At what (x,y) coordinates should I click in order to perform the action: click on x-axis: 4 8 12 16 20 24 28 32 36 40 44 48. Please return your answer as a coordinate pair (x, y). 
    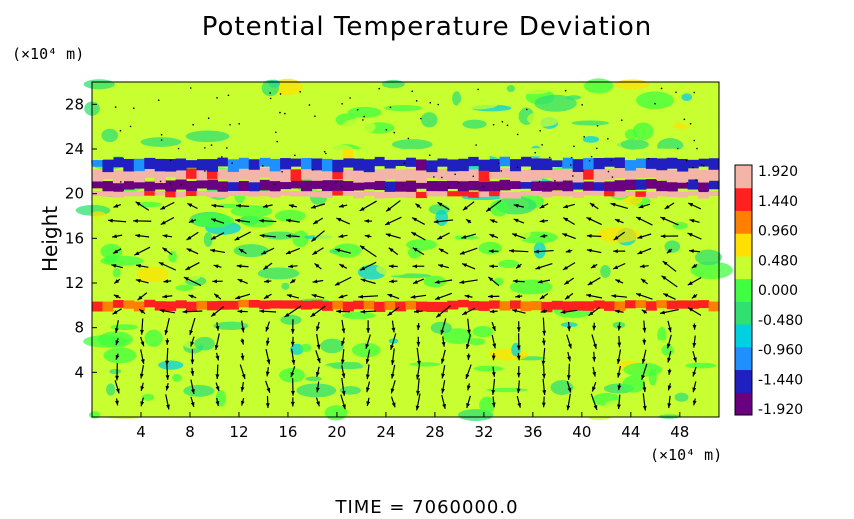
    Looking at the image, I should click on (412, 426).